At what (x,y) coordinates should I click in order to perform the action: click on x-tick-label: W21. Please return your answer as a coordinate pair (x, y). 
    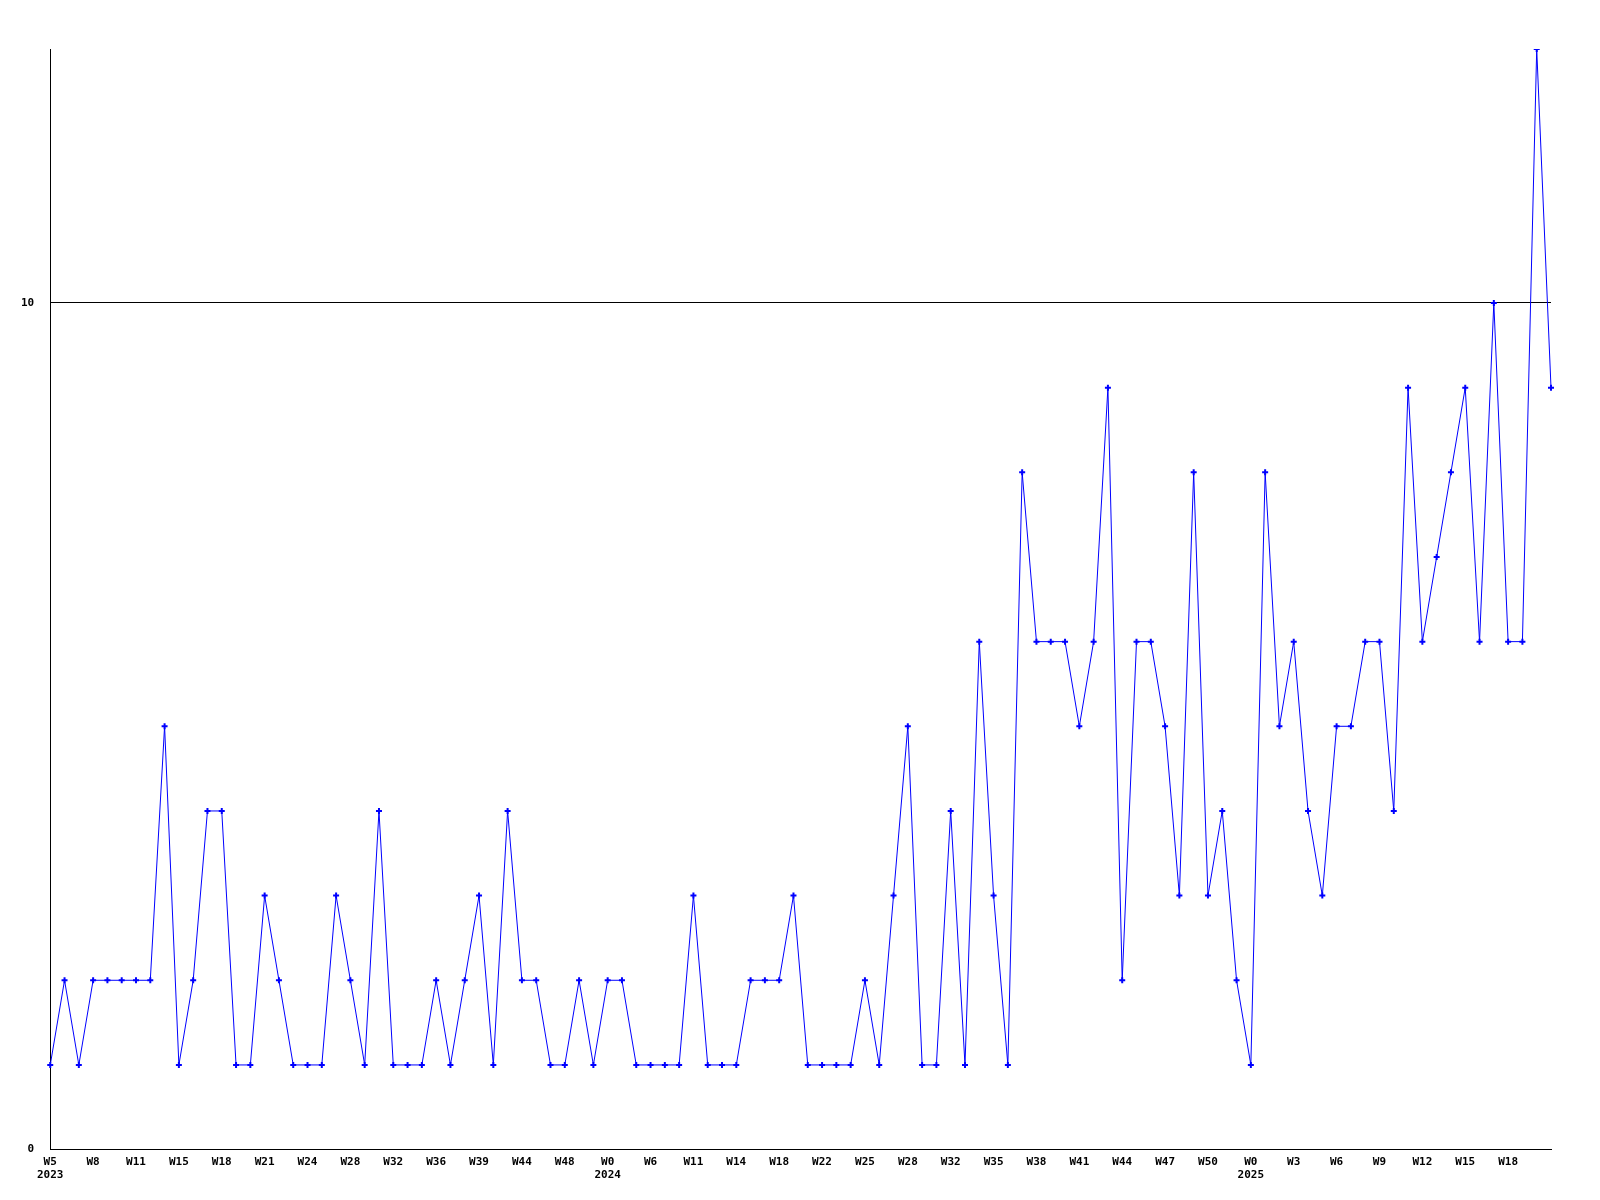
    Looking at the image, I should click on (264, 1162).